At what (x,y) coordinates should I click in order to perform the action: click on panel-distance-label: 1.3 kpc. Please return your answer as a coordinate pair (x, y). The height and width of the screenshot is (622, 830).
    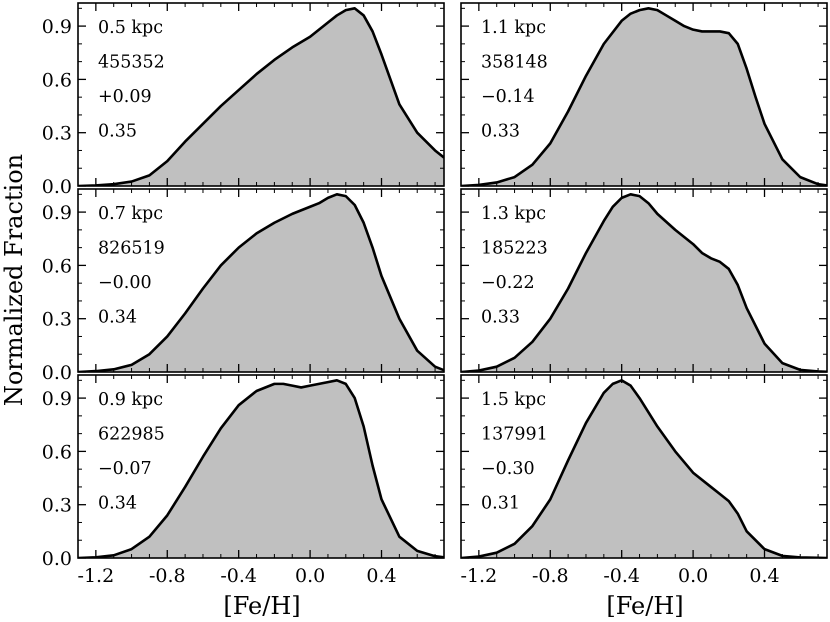
    Looking at the image, I should click on (513, 214).